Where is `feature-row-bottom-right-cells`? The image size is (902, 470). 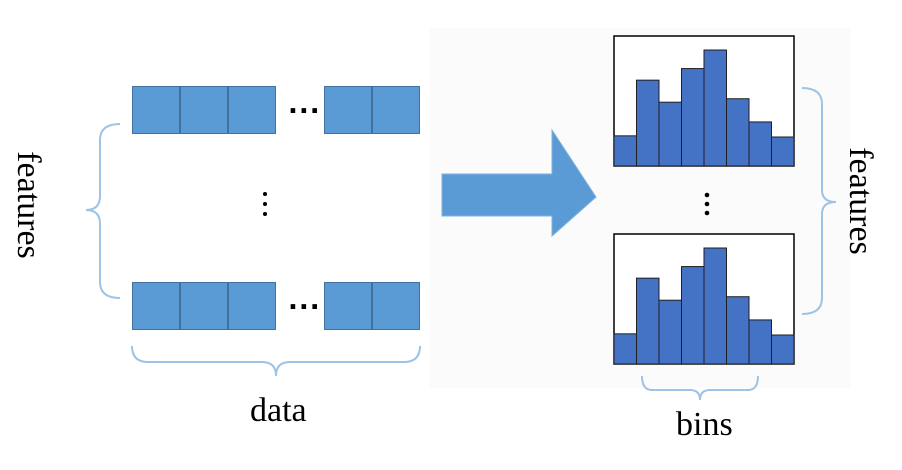
feature-row-bottom-right-cells is located at coordinates (372, 306).